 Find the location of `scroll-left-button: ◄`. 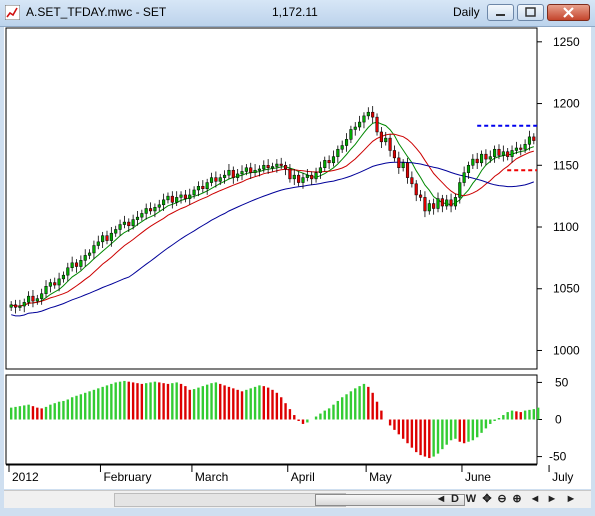

scroll-left-button: ◄ is located at coordinates (441, 499).